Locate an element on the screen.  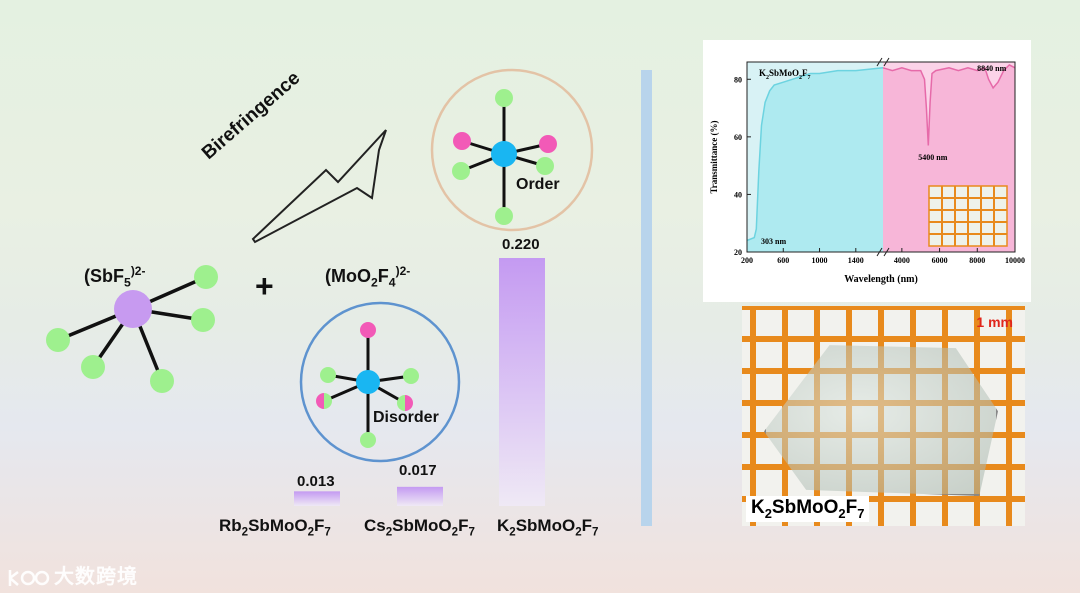
x-tick-label: 4000 is located at coordinates (902, 260).